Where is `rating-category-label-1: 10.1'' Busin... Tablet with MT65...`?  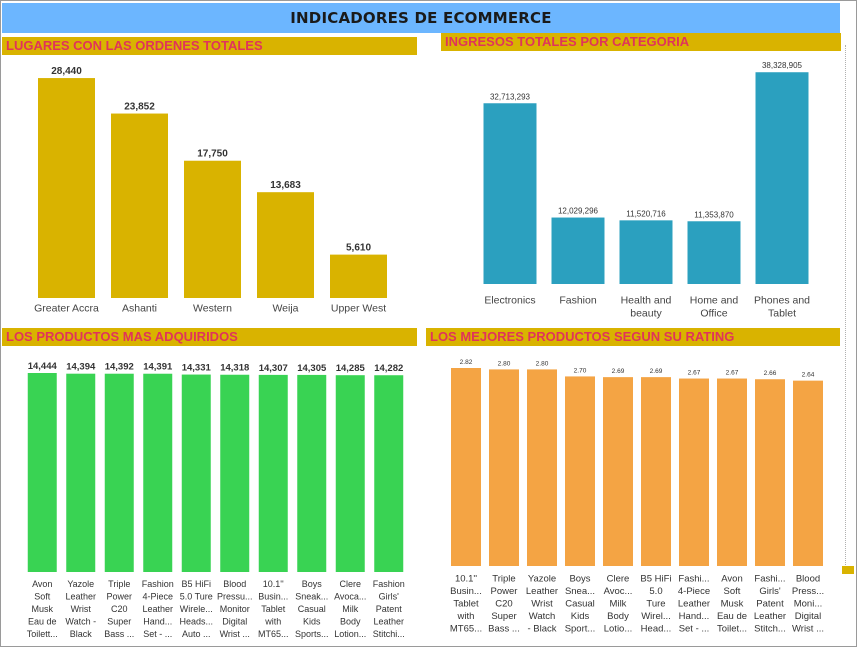
rating-category-label-1: 10.1'' Busin... Tablet with MT65... is located at coordinates (466, 604).